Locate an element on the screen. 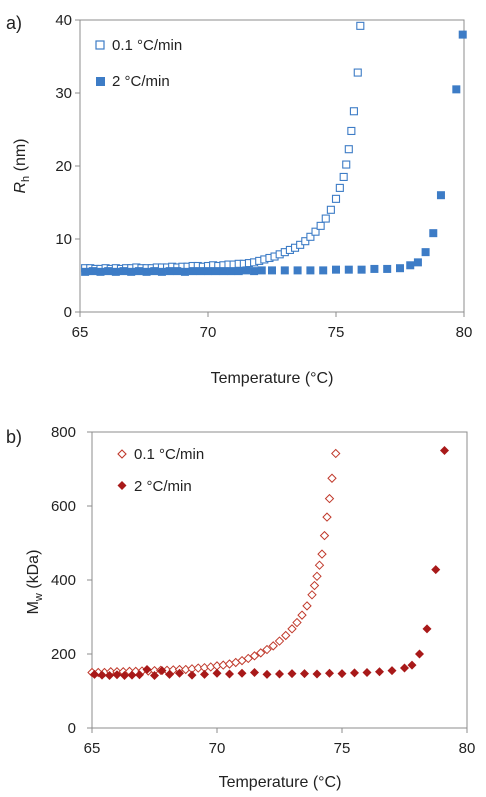  panel-a-x-ticks: 65 70 75 80 is located at coordinates (272, 326).